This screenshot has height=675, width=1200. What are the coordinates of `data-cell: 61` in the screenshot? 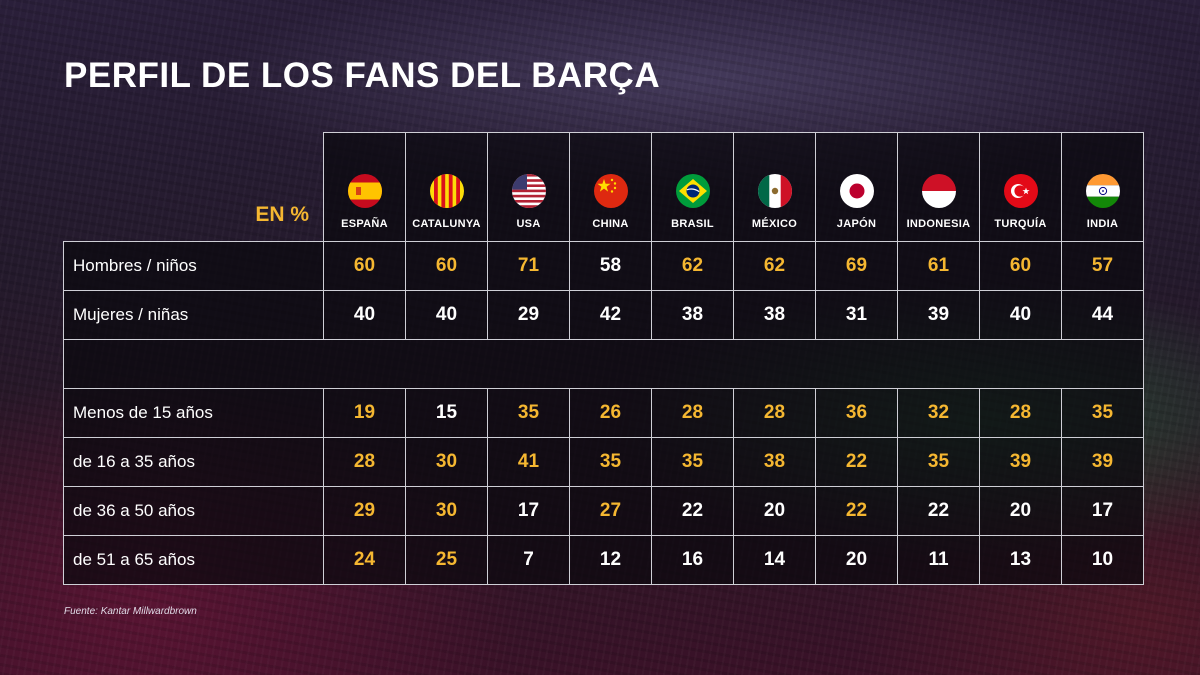 It's located at (938, 265).